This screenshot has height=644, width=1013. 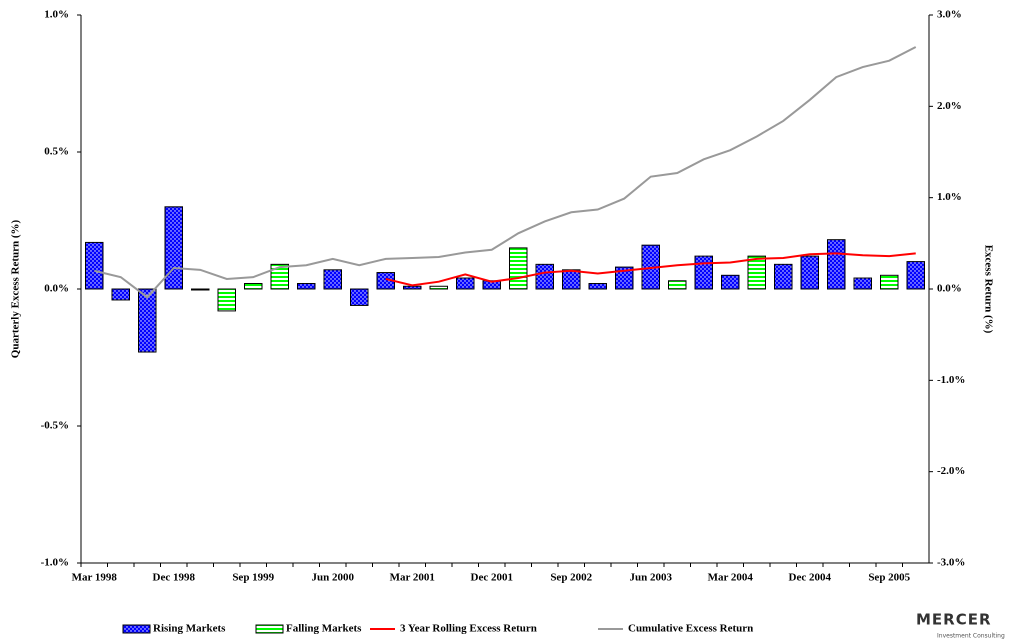 What do you see at coordinates (949, 289) in the screenshot?
I see `y2-tick-label: 0.0%` at bounding box center [949, 289].